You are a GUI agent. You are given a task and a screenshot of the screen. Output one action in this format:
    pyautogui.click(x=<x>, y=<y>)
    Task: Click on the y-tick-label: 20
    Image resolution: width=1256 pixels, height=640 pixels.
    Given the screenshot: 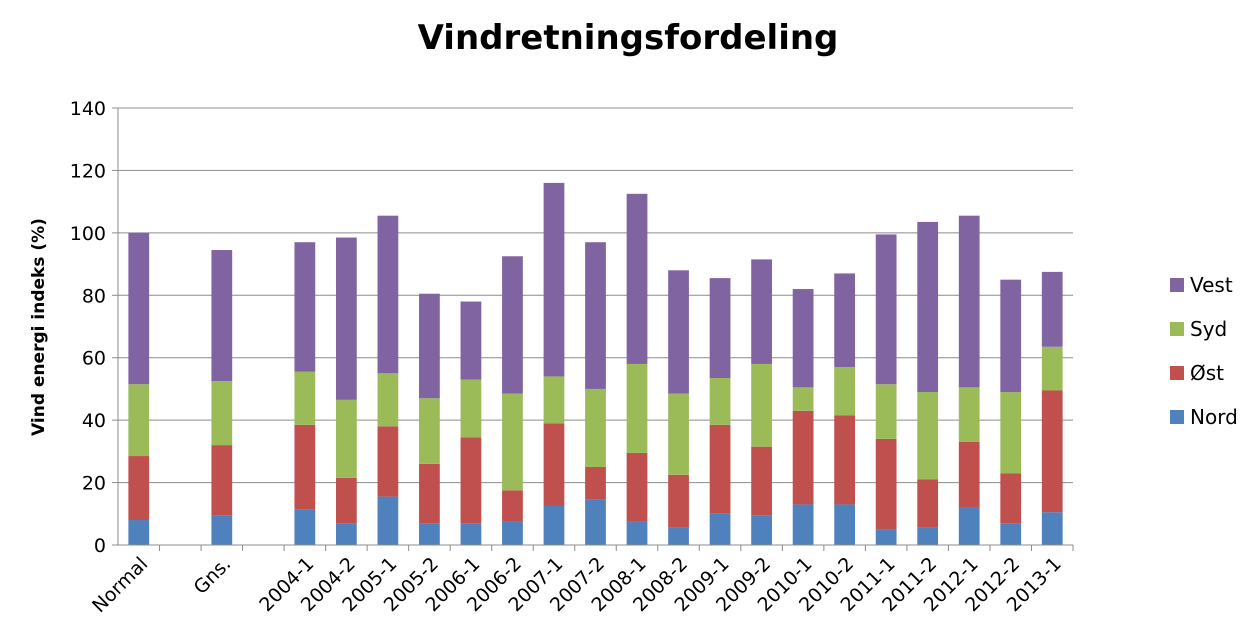 What is the action you would take?
    pyautogui.click(x=94, y=484)
    